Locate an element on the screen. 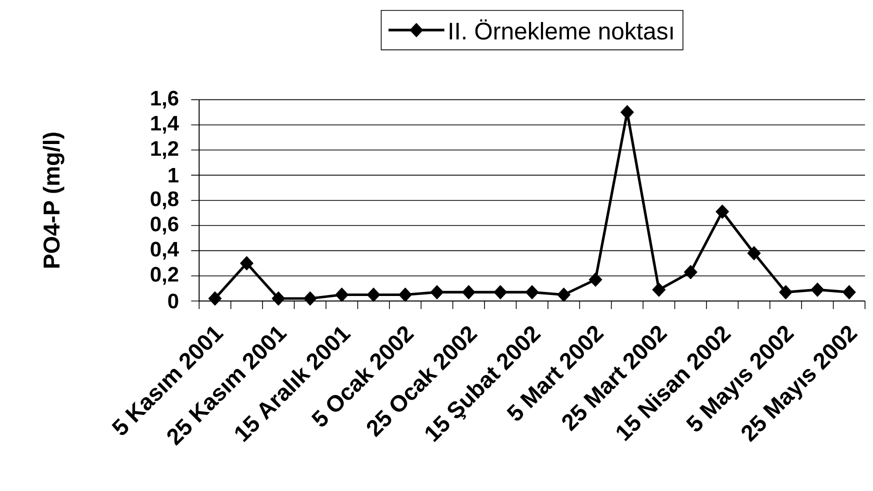 This screenshot has width=873, height=491. y-tick-label: 1,6 is located at coordinates (164, 99).